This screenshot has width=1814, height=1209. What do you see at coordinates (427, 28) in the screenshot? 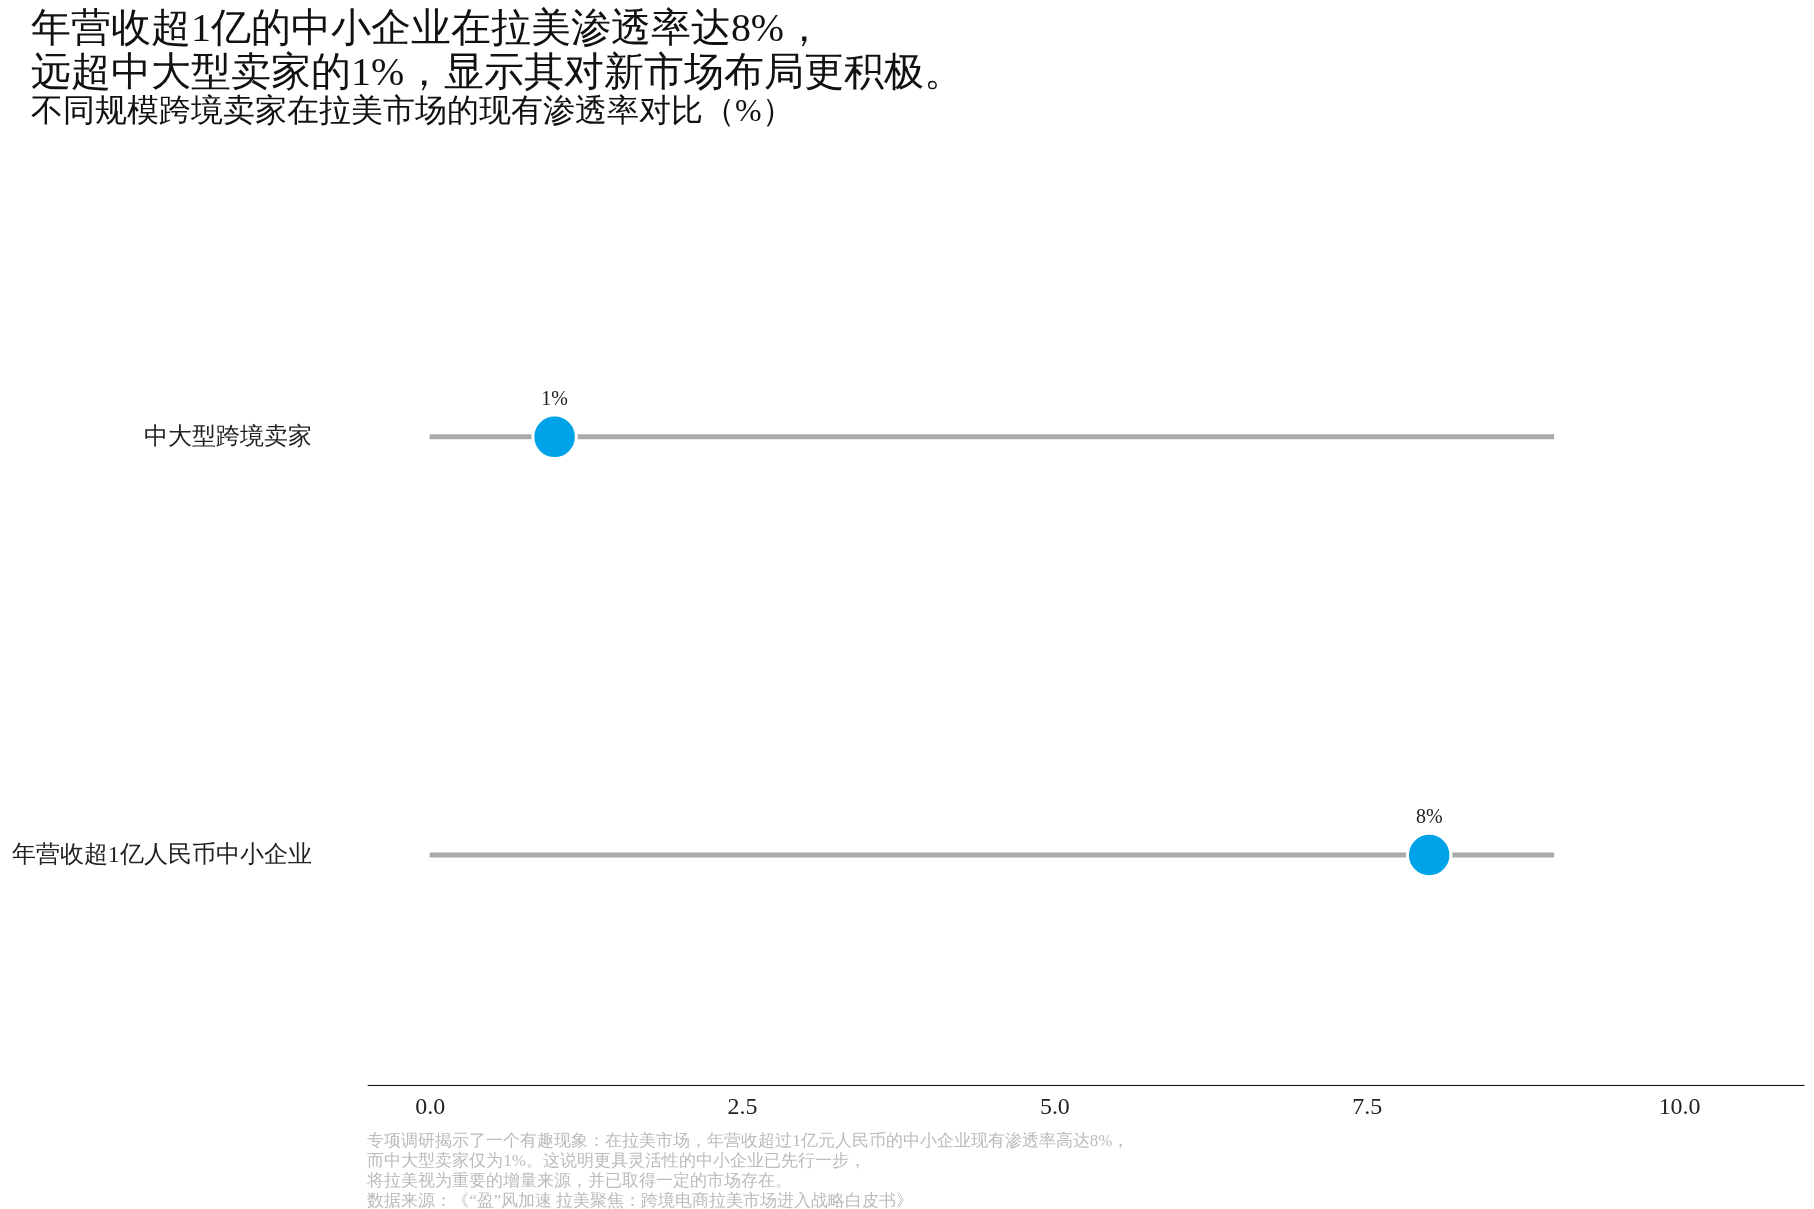
I see `text: 年营收超1亿的中小企业在拉美渗透率达8%，` at bounding box center [427, 28].